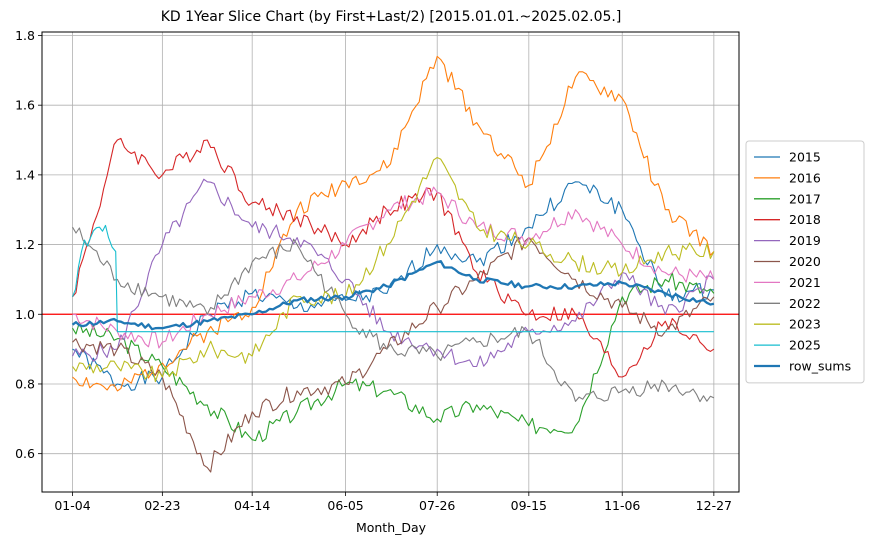  Describe the element at coordinates (805, 157) in the screenshot. I see `legend-label: 2015` at that location.